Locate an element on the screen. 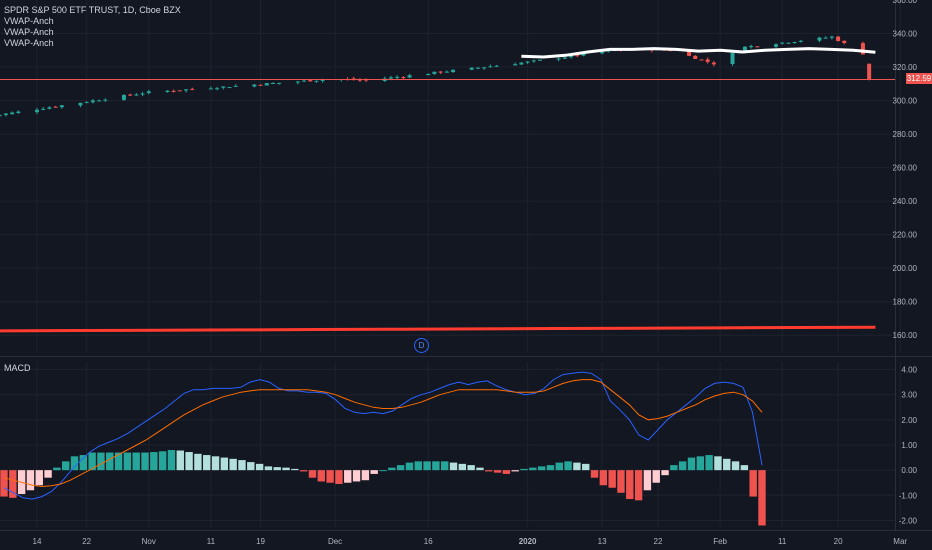  macd-axis-tick-label: 0.00 is located at coordinates (909, 470).